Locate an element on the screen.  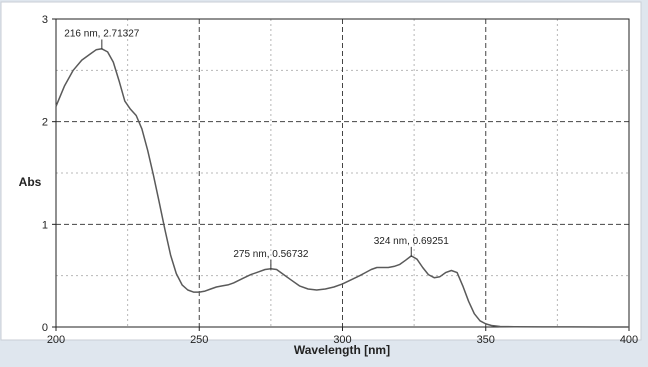
y-tick-label: 2 is located at coordinates (45, 123).